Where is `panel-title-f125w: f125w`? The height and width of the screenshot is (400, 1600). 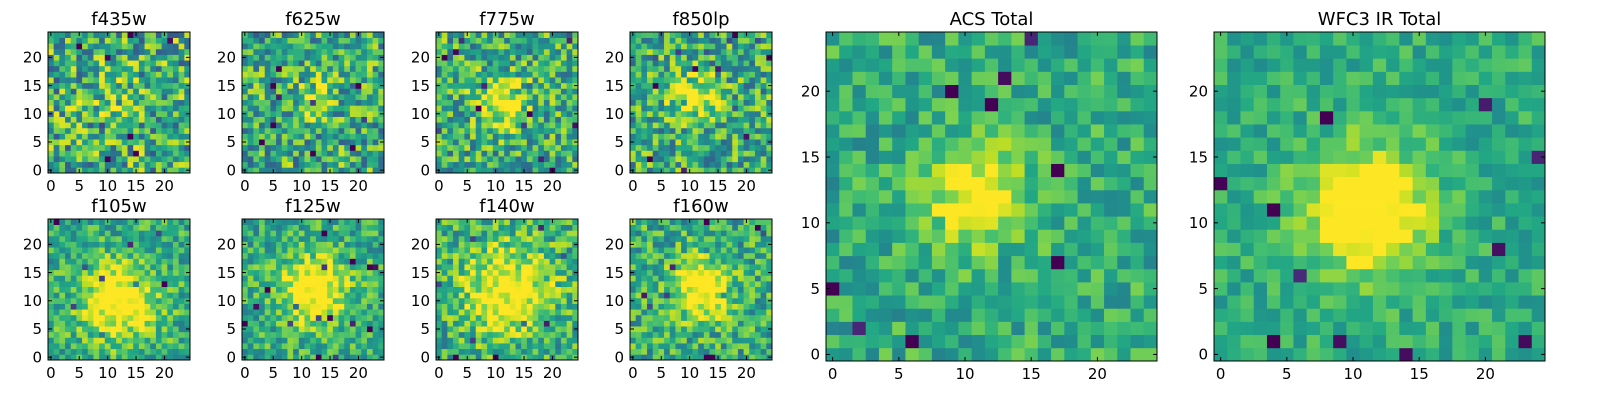 panel-title-f125w: f125w is located at coordinates (312, 206).